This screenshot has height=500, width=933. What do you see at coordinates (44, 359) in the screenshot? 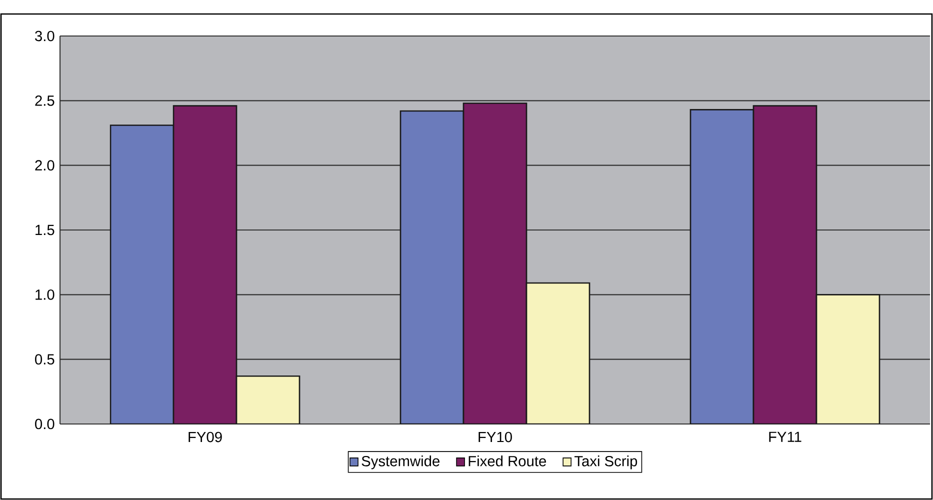
I see `y-tick-label: 0.5` at bounding box center [44, 359].